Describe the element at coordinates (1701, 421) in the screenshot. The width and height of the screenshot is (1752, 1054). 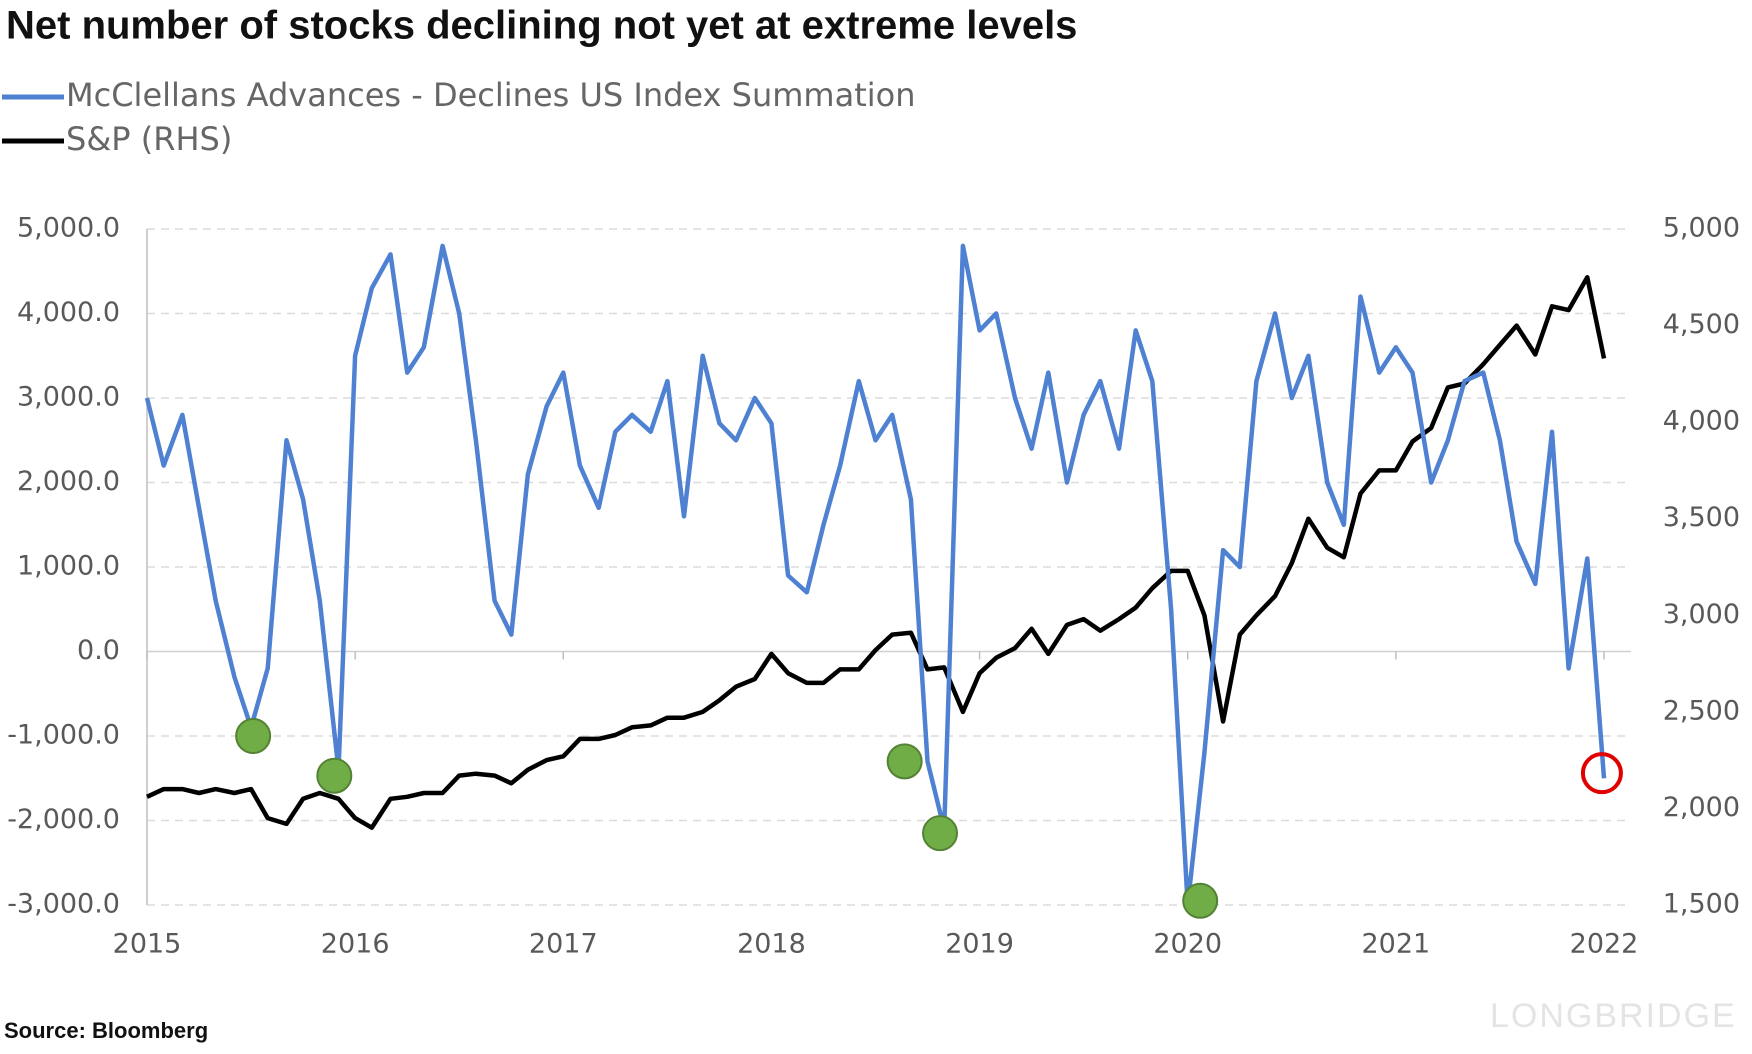
I see `y2-tick-label: 4,000` at that location.